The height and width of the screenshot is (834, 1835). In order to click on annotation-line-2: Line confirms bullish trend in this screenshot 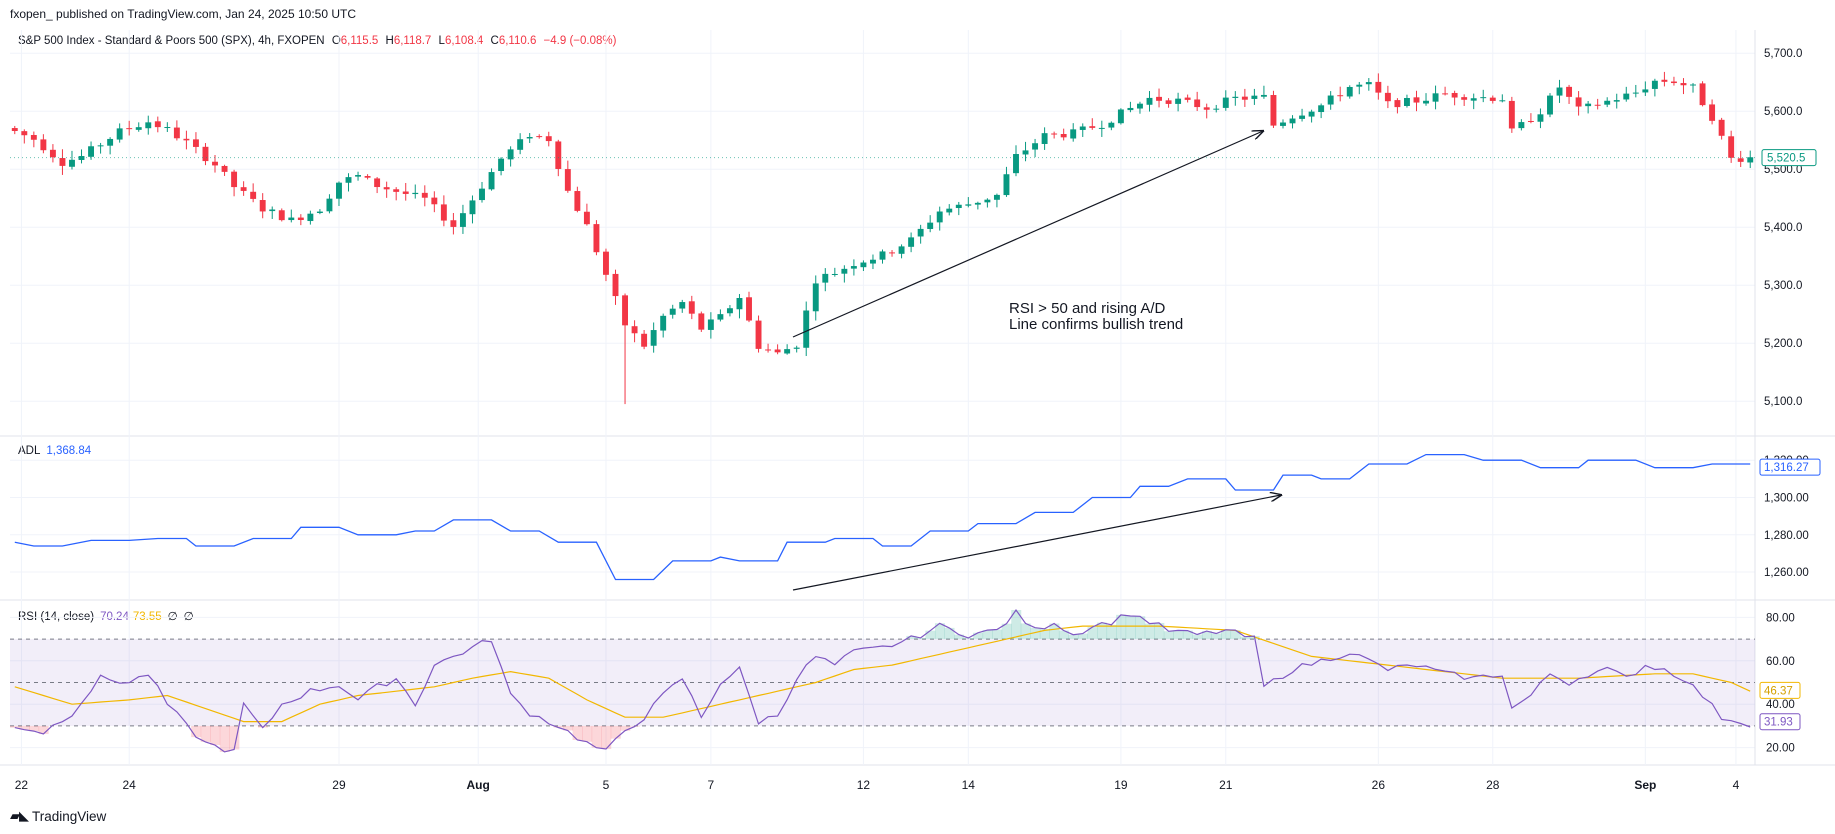, I will do `click(1096, 324)`.